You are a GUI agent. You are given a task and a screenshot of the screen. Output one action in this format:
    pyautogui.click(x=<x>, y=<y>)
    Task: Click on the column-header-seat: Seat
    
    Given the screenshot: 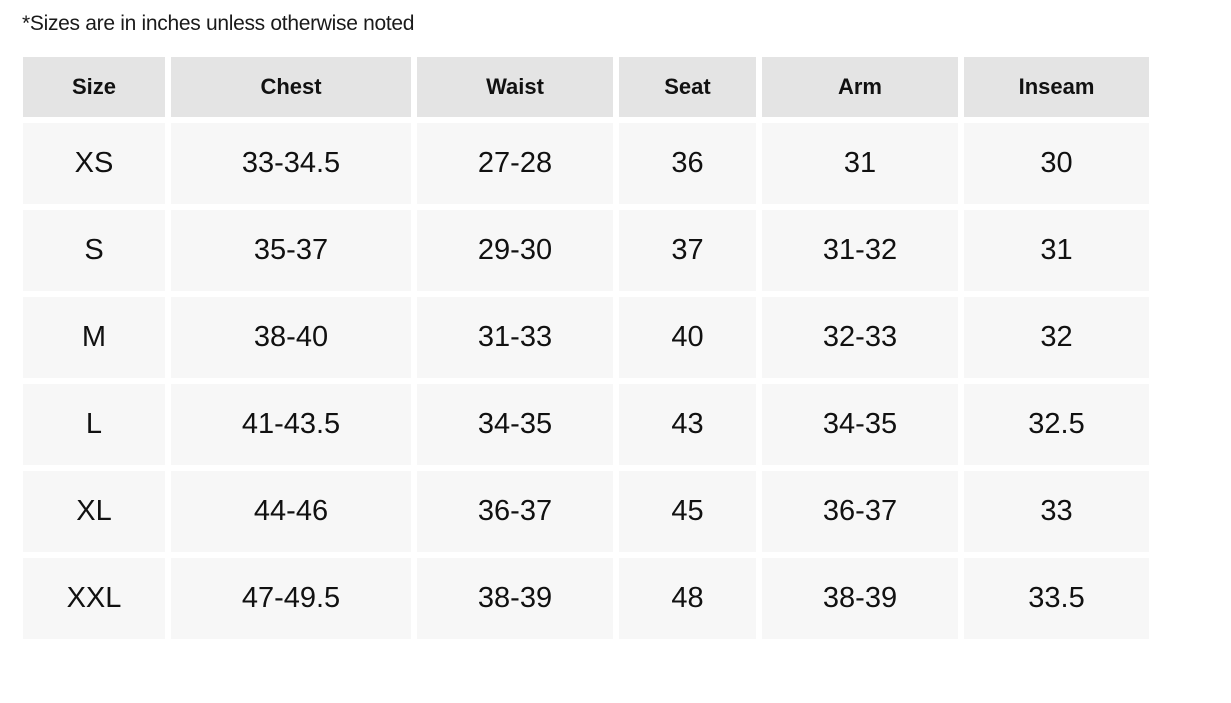 What is the action you would take?
    pyautogui.click(x=687, y=87)
    